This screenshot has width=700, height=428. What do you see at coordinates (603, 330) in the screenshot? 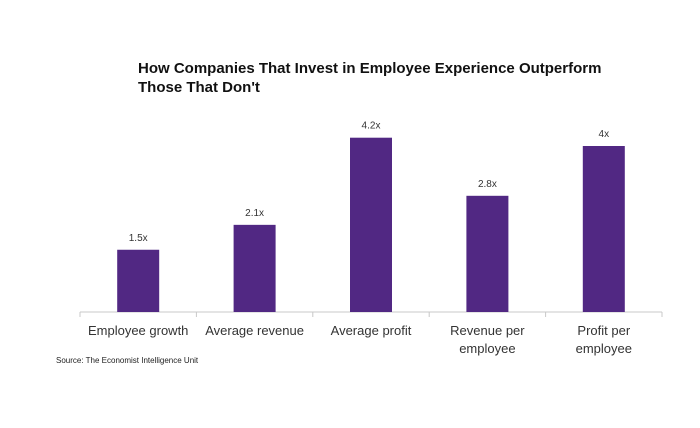
I see `x-tick-label: Profit per` at bounding box center [603, 330].